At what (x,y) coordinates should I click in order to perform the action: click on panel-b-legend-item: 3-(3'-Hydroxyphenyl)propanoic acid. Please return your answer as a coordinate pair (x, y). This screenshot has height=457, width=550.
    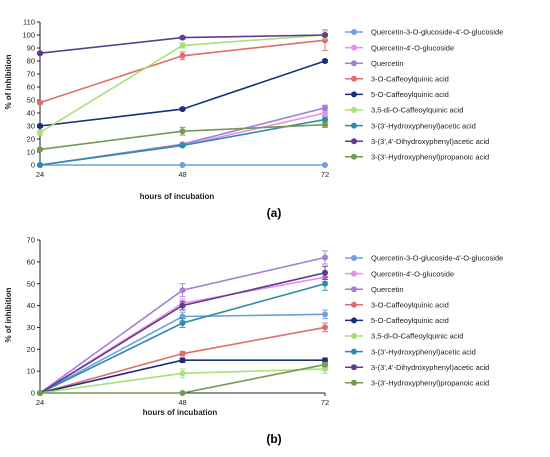
    Looking at the image, I should click on (417, 383).